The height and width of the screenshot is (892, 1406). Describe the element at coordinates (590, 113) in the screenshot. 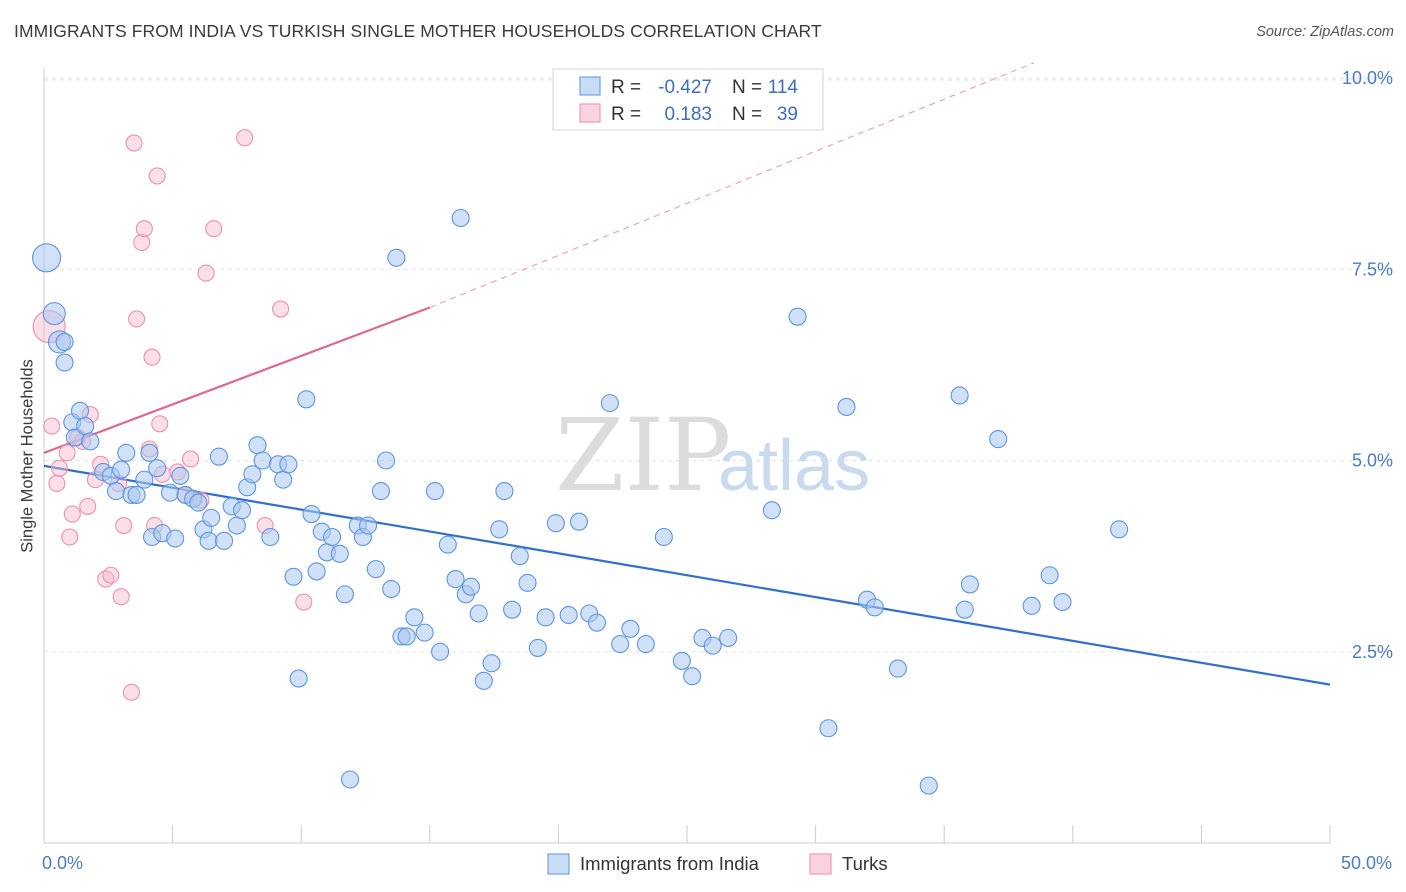

I see `legend-swatch-turks` at that location.